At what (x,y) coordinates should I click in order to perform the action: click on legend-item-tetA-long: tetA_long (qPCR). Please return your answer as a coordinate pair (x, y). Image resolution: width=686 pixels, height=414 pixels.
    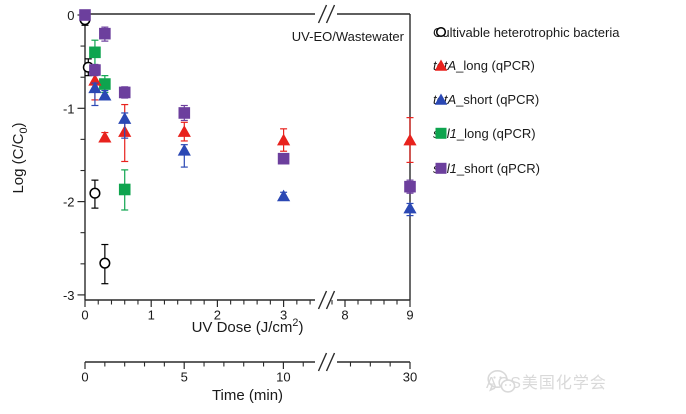
    Looking at the image, I should click on (484, 65).